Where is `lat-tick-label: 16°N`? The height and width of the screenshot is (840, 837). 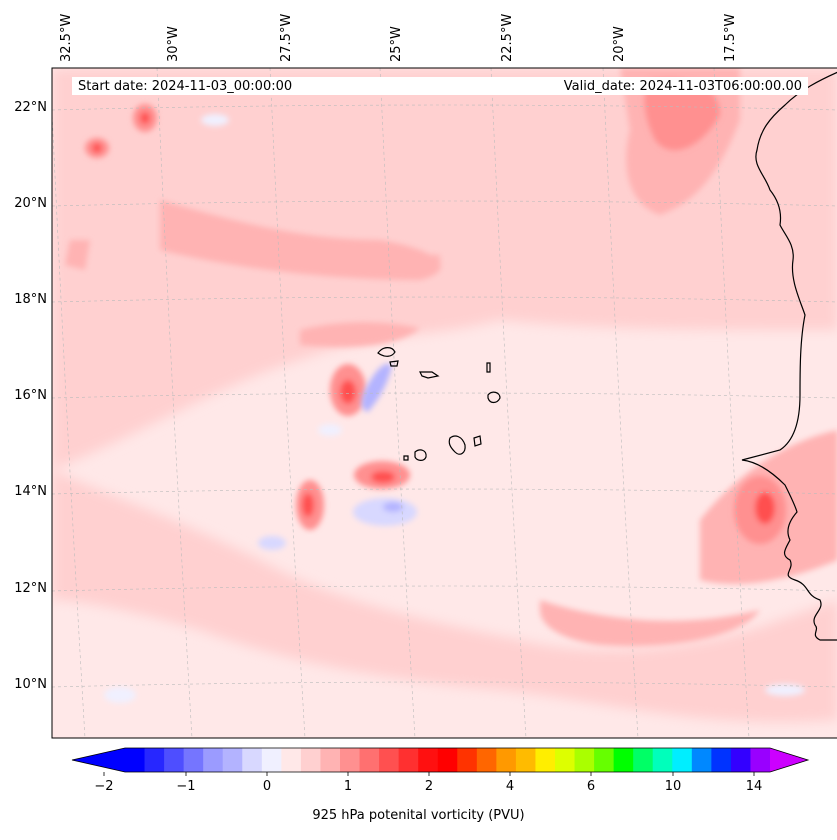
lat-tick-label: 16°N is located at coordinates (30, 395).